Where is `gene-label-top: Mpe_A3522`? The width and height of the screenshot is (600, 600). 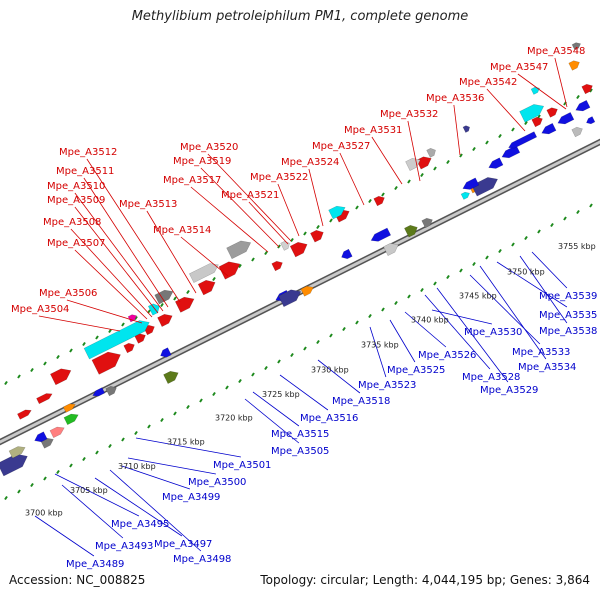 gene-label-top: Mpe_A3522 is located at coordinates (279, 177).